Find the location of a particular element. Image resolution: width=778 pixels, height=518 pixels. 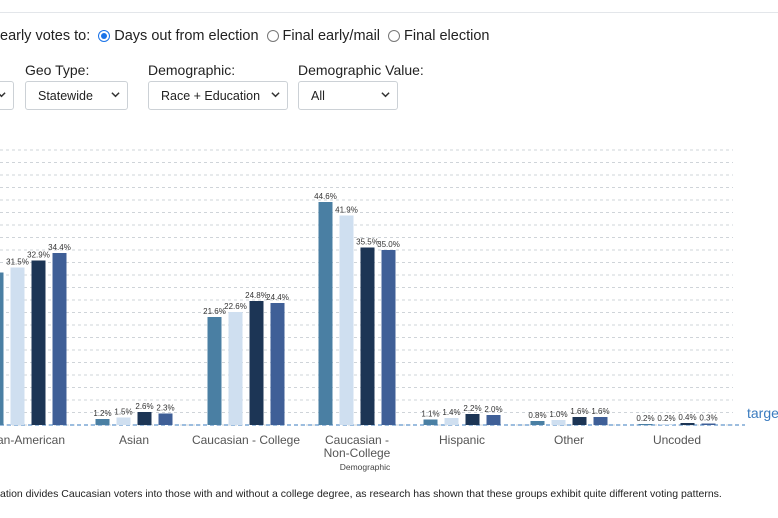

category-tick-label: Uncoded is located at coordinates (677, 440).